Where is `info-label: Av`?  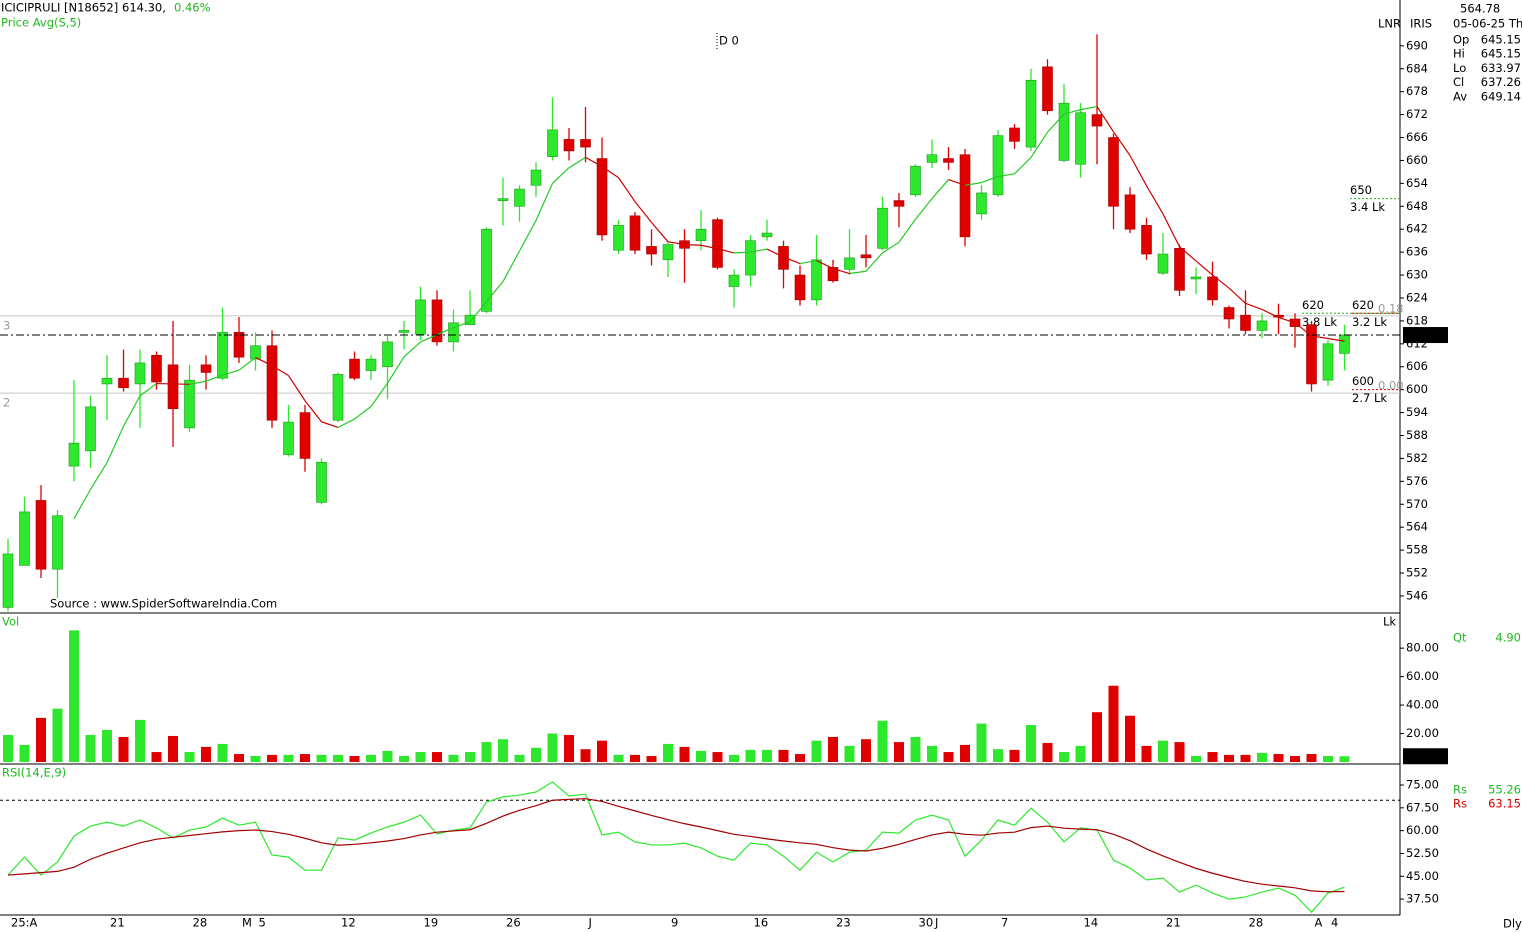 info-label: Av is located at coordinates (1460, 96).